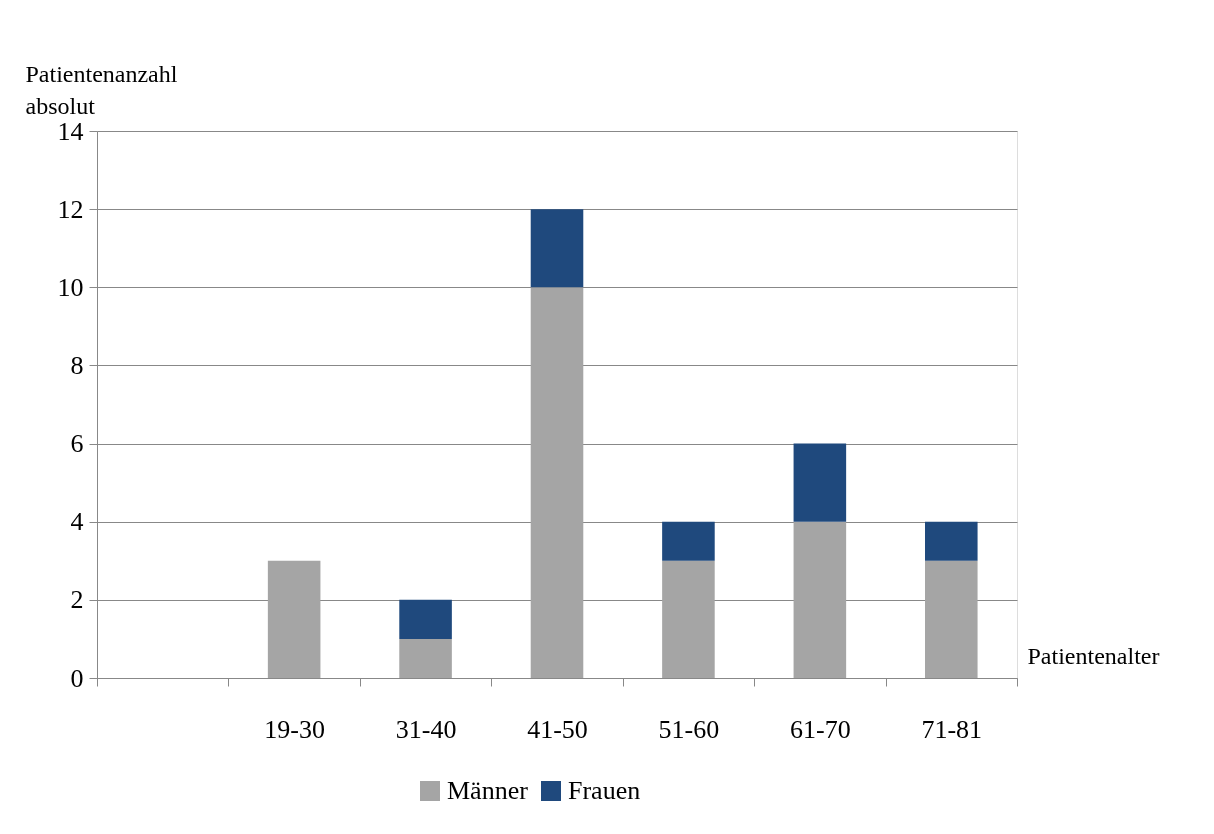 This screenshot has height=834, width=1214. I want to click on y-tick-label: 6, so click(77, 444).